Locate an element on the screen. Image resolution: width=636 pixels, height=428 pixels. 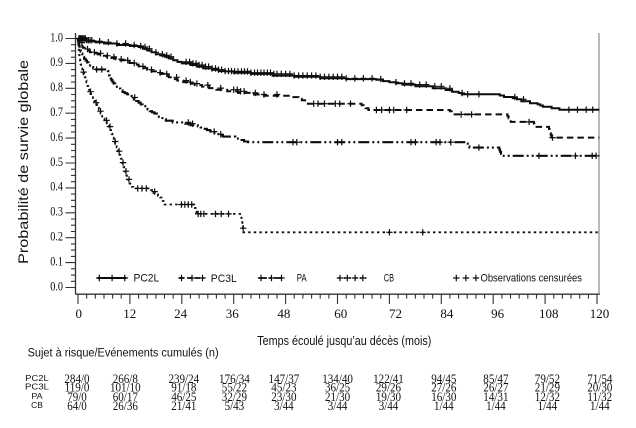
svg-text: 0.6 is located at coordinates (56, 137).